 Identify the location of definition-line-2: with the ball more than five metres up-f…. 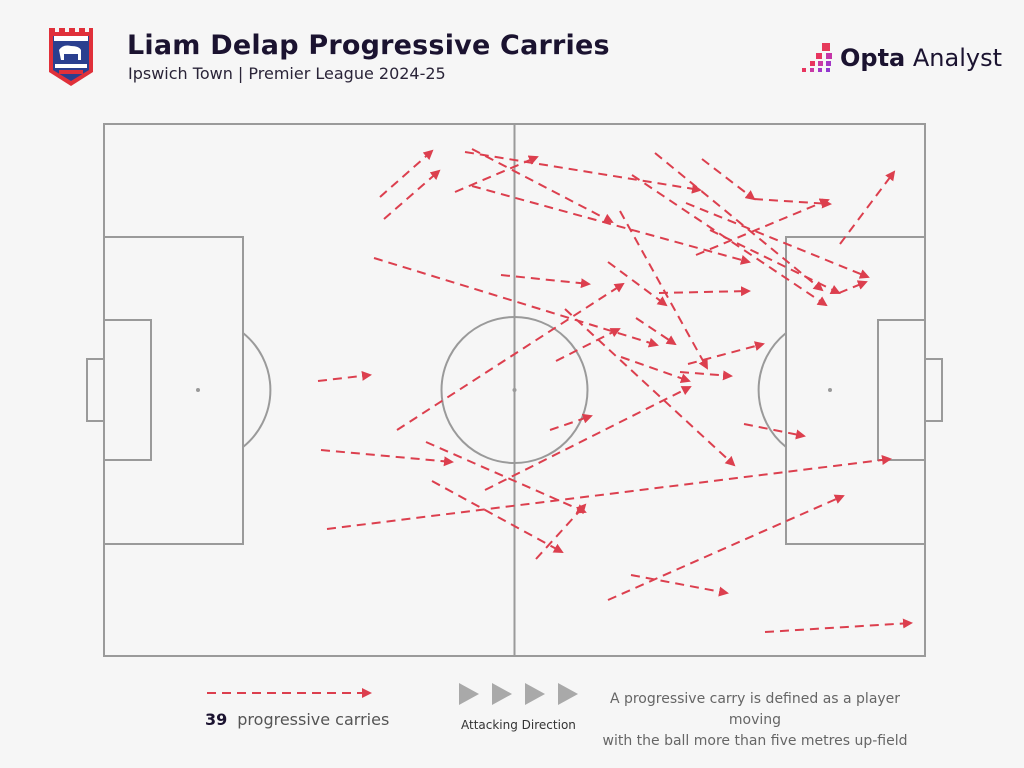
(755, 741).